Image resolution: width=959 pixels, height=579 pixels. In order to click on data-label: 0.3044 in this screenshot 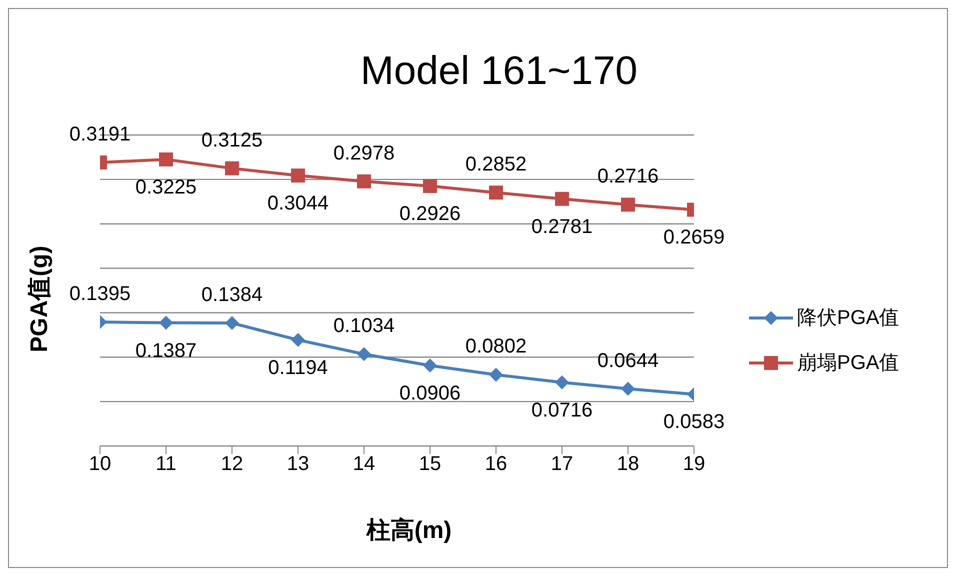, I will do `click(298, 203)`.